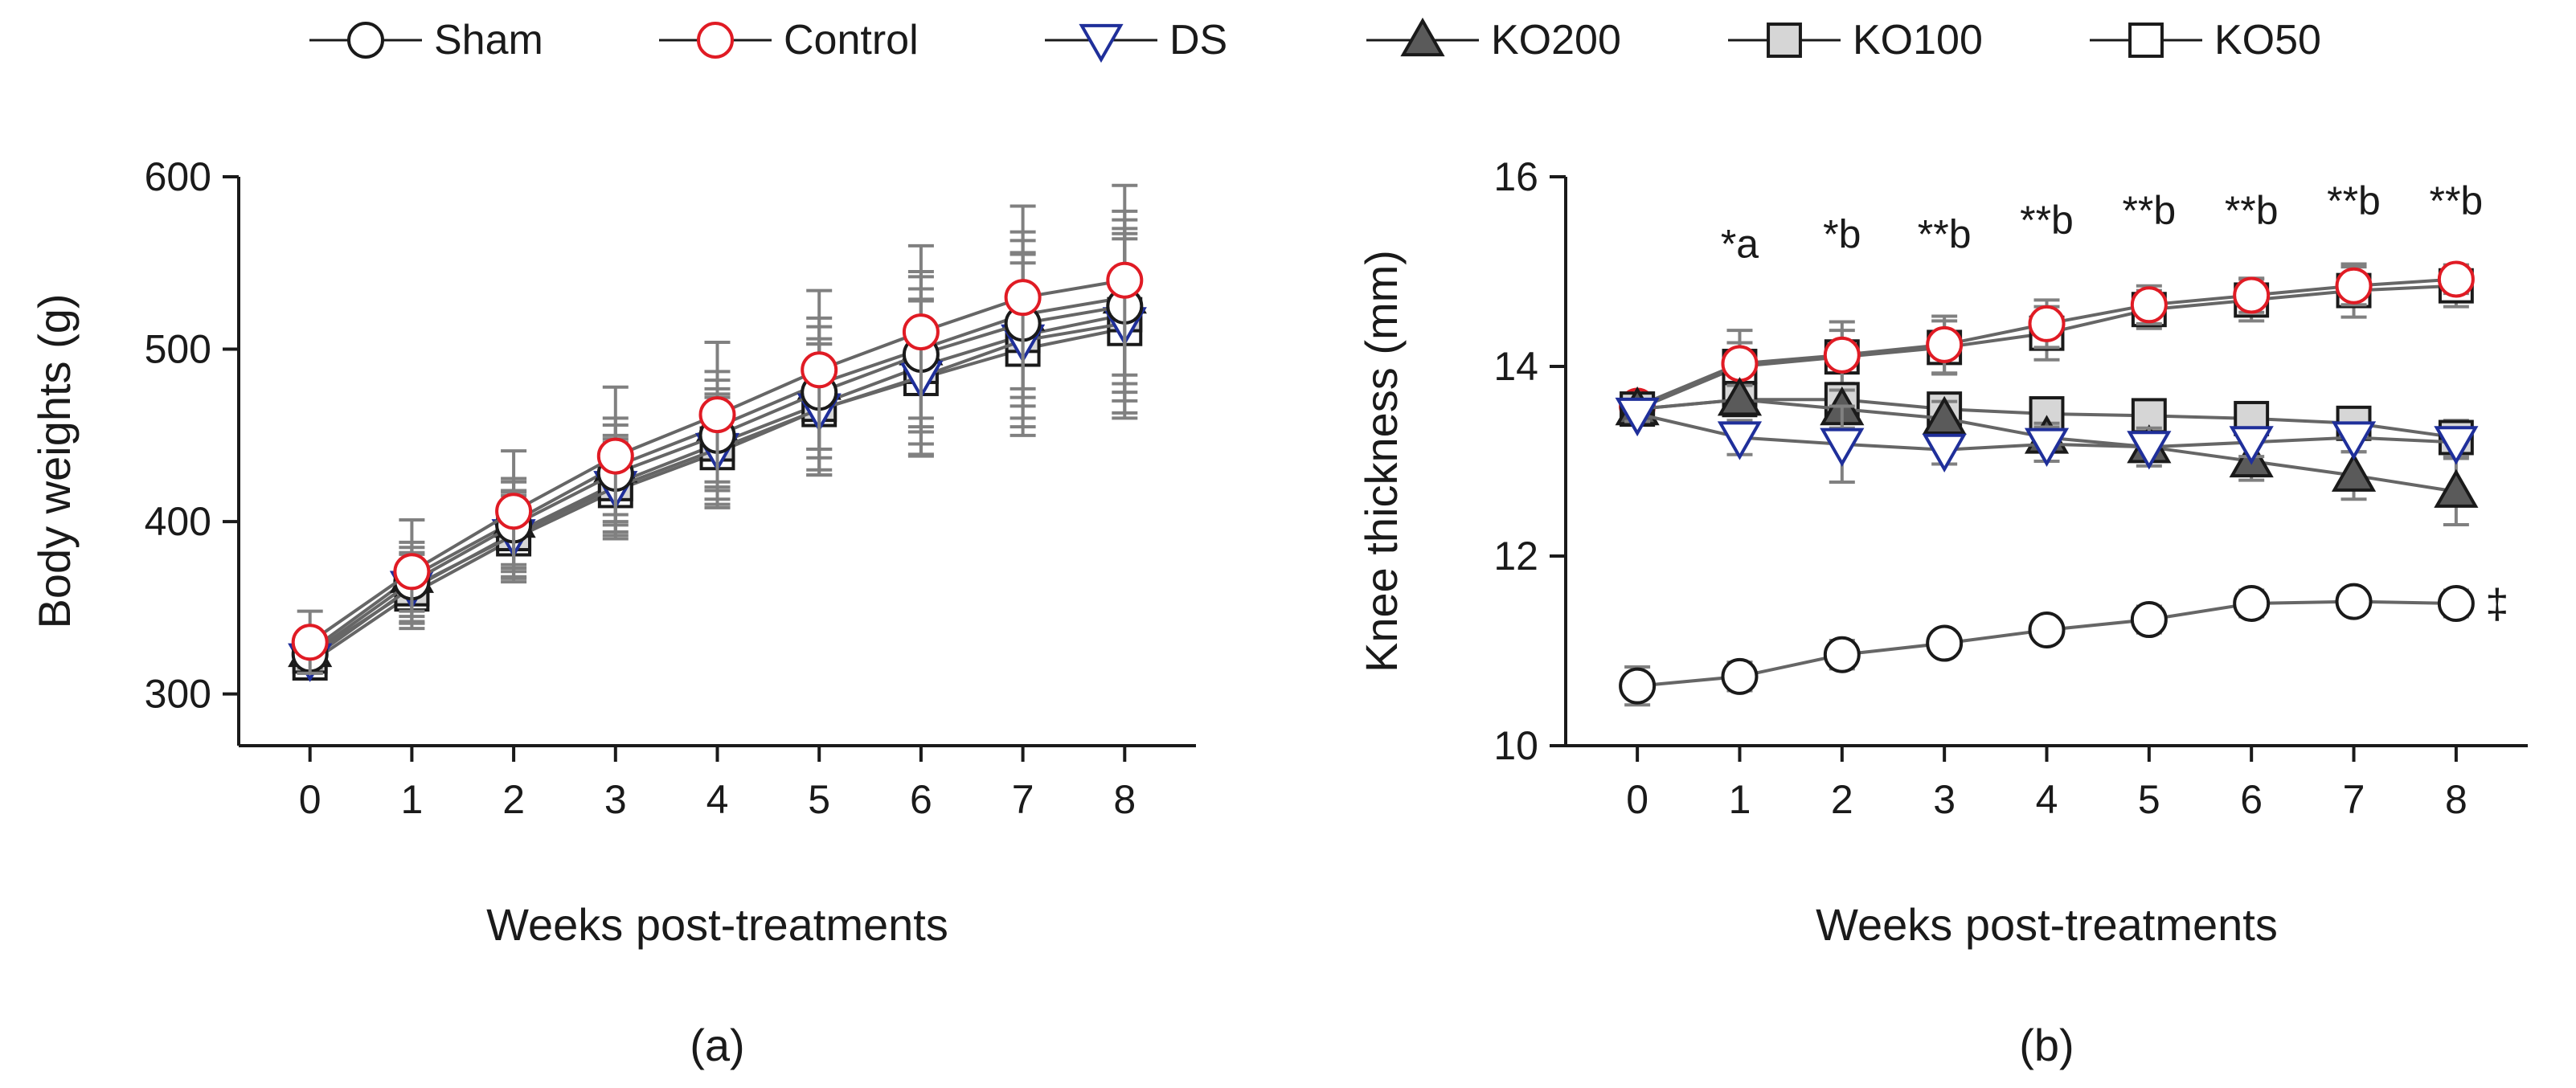 This screenshot has width=2576, height=1088. I want to click on legend-item-sham: Sham, so click(426, 40).